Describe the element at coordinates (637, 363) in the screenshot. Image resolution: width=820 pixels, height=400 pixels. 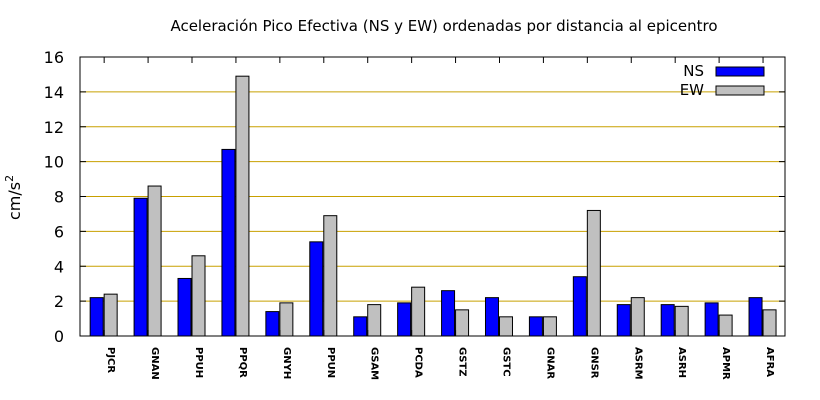
I see `x-tick-label: ASRM` at that location.